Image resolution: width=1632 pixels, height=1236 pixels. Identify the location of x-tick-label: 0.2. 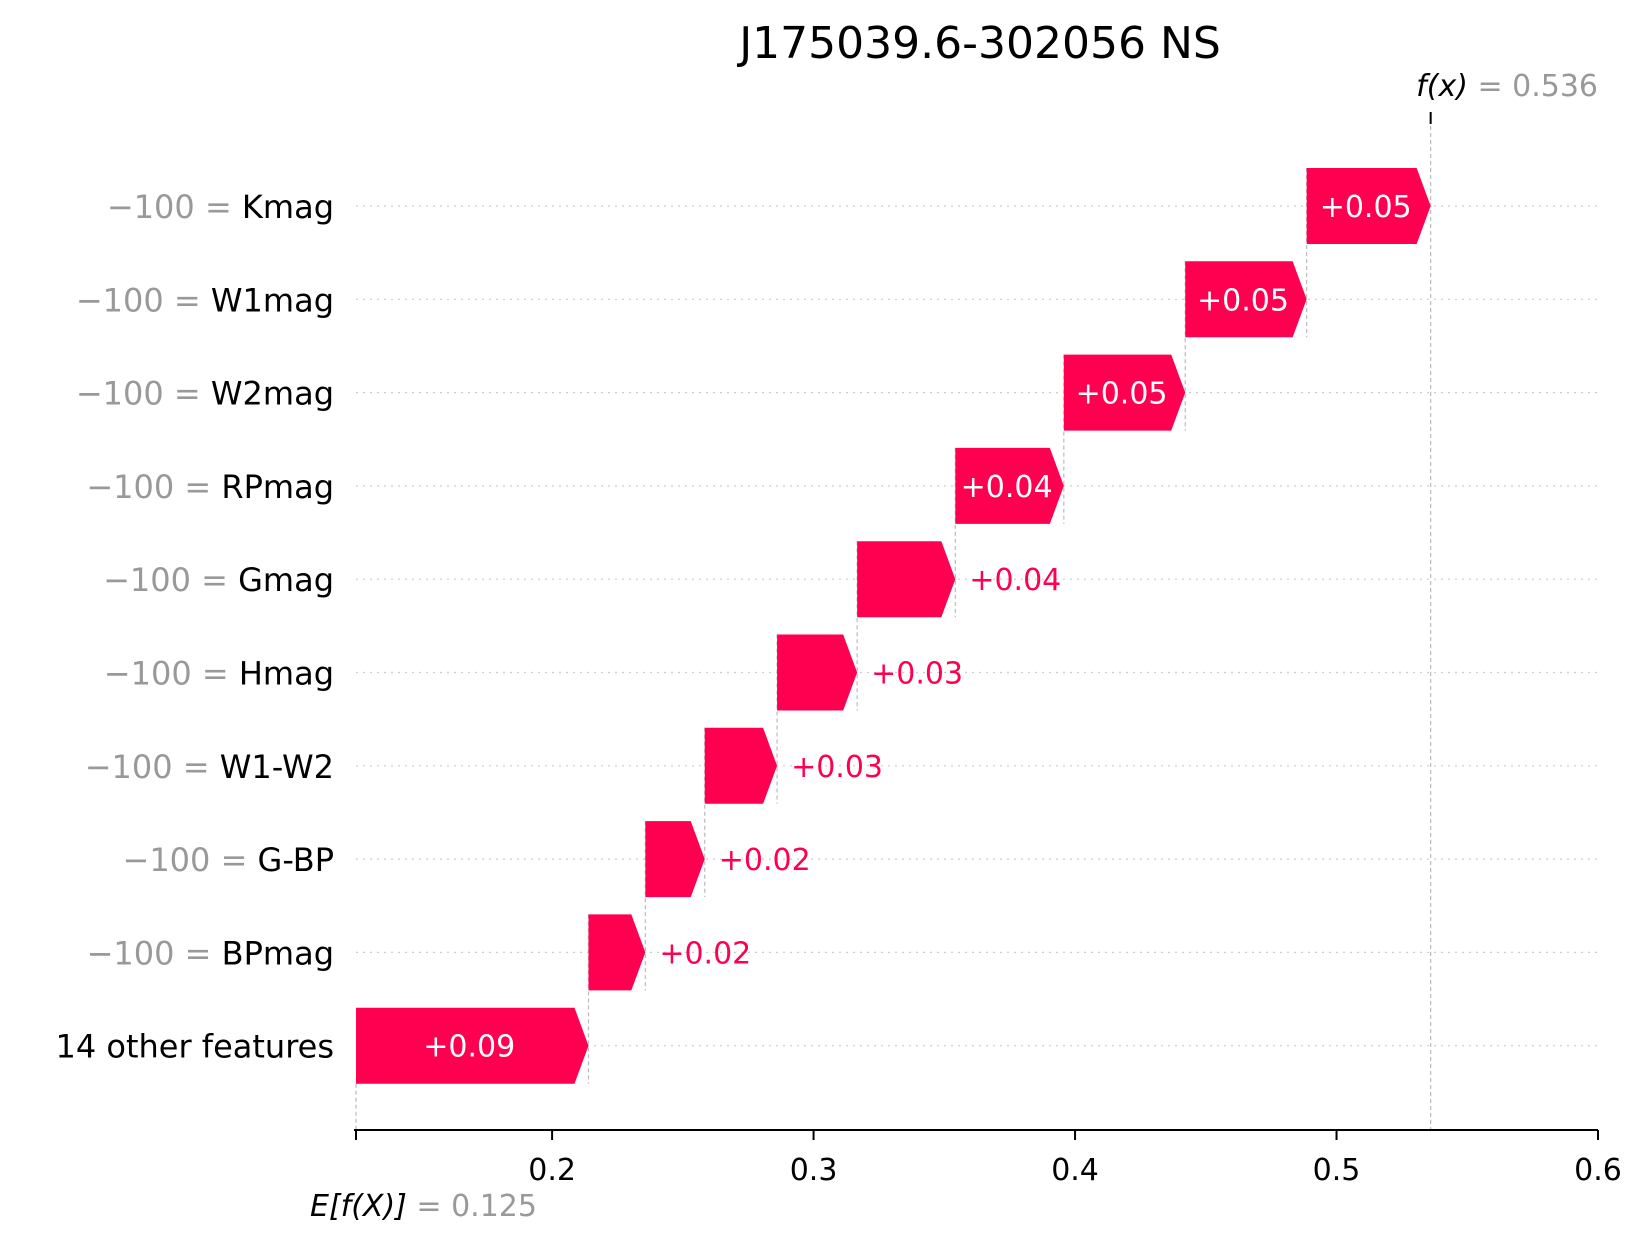
(552, 1170).